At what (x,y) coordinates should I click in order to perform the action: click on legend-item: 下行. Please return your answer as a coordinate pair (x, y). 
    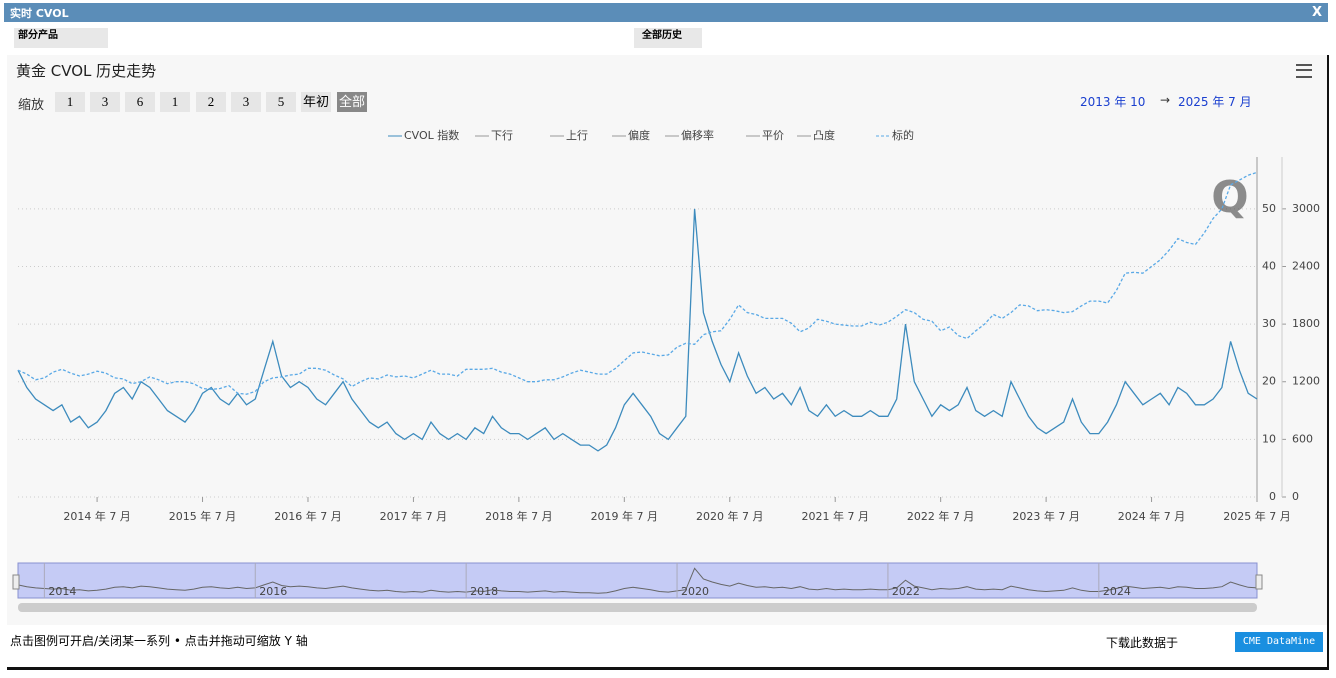
    Looking at the image, I should click on (502, 135).